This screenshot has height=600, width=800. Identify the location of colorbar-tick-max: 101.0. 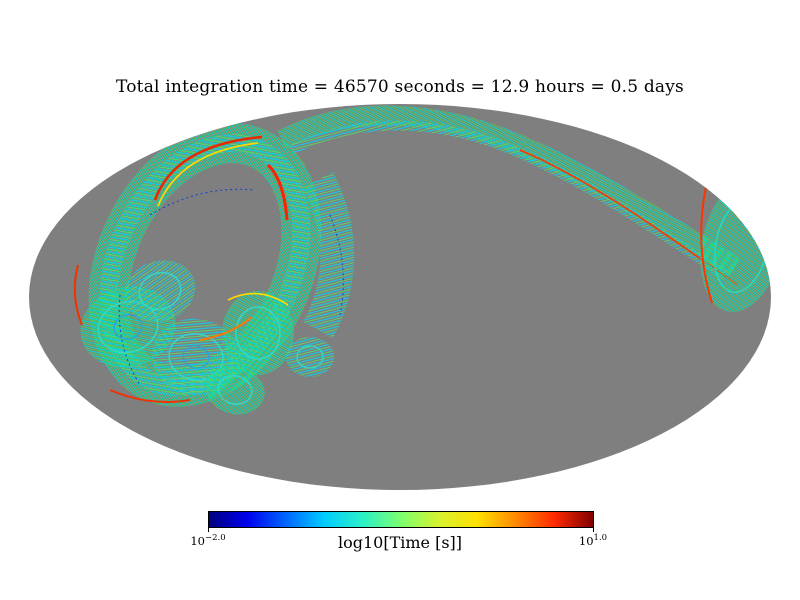
(593, 540).